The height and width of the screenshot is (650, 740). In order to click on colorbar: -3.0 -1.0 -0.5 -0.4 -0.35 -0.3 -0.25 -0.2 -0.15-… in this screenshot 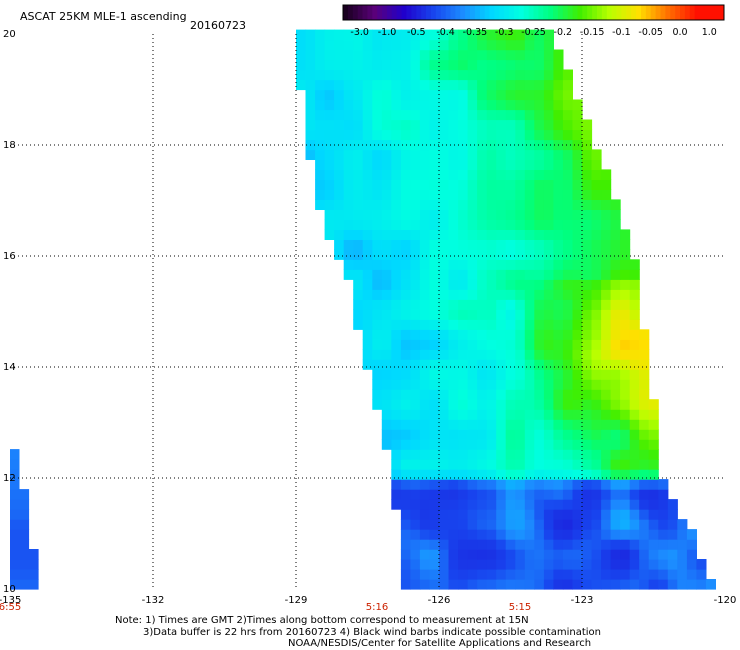, I will do `click(533, 21)`.